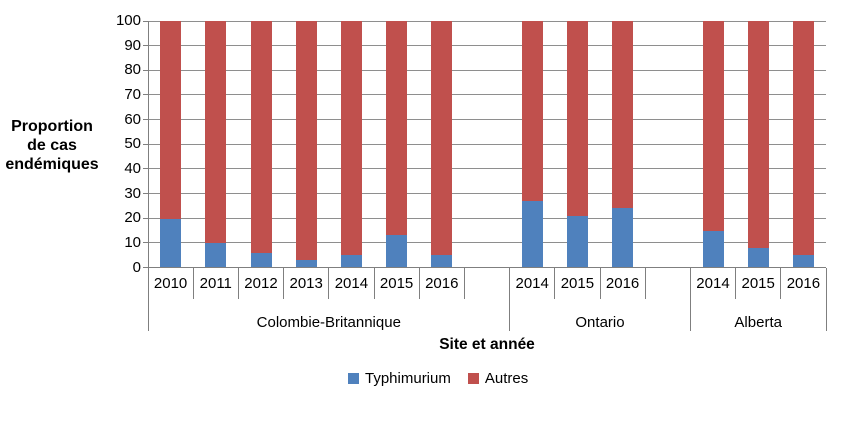 This screenshot has height=429, width=850. I want to click on y-axis-title-line-3: endémiques, so click(52, 164).